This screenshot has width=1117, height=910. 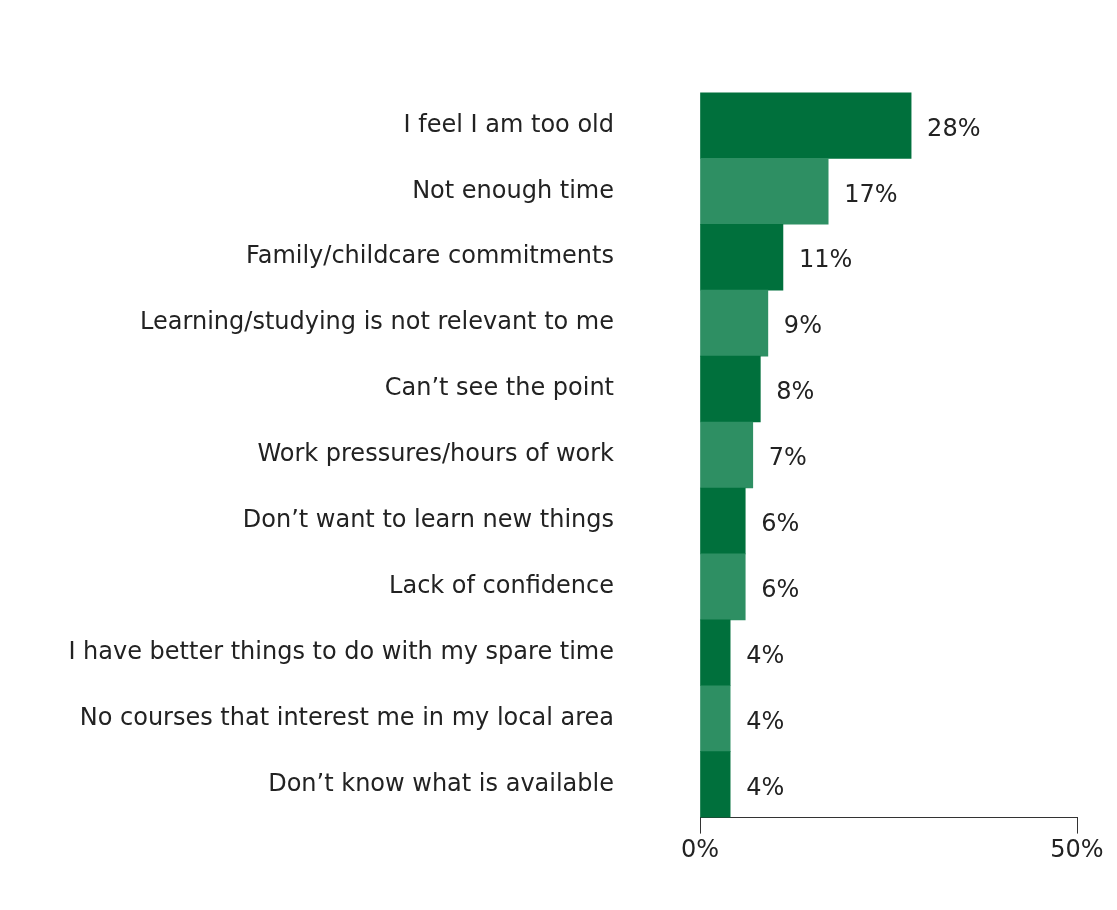 What do you see at coordinates (346, 716) in the screenshot?
I see `y-tick-label: No courses that interest me in my local area` at bounding box center [346, 716].